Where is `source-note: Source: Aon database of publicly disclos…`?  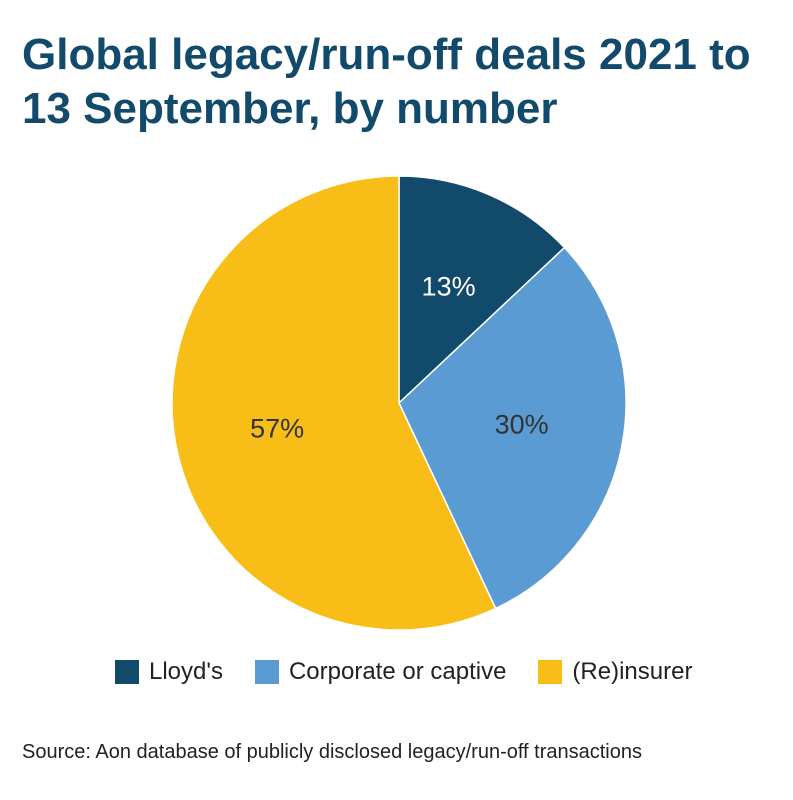
source-note: Source: Aon database of publicly disclos… is located at coordinates (332, 752).